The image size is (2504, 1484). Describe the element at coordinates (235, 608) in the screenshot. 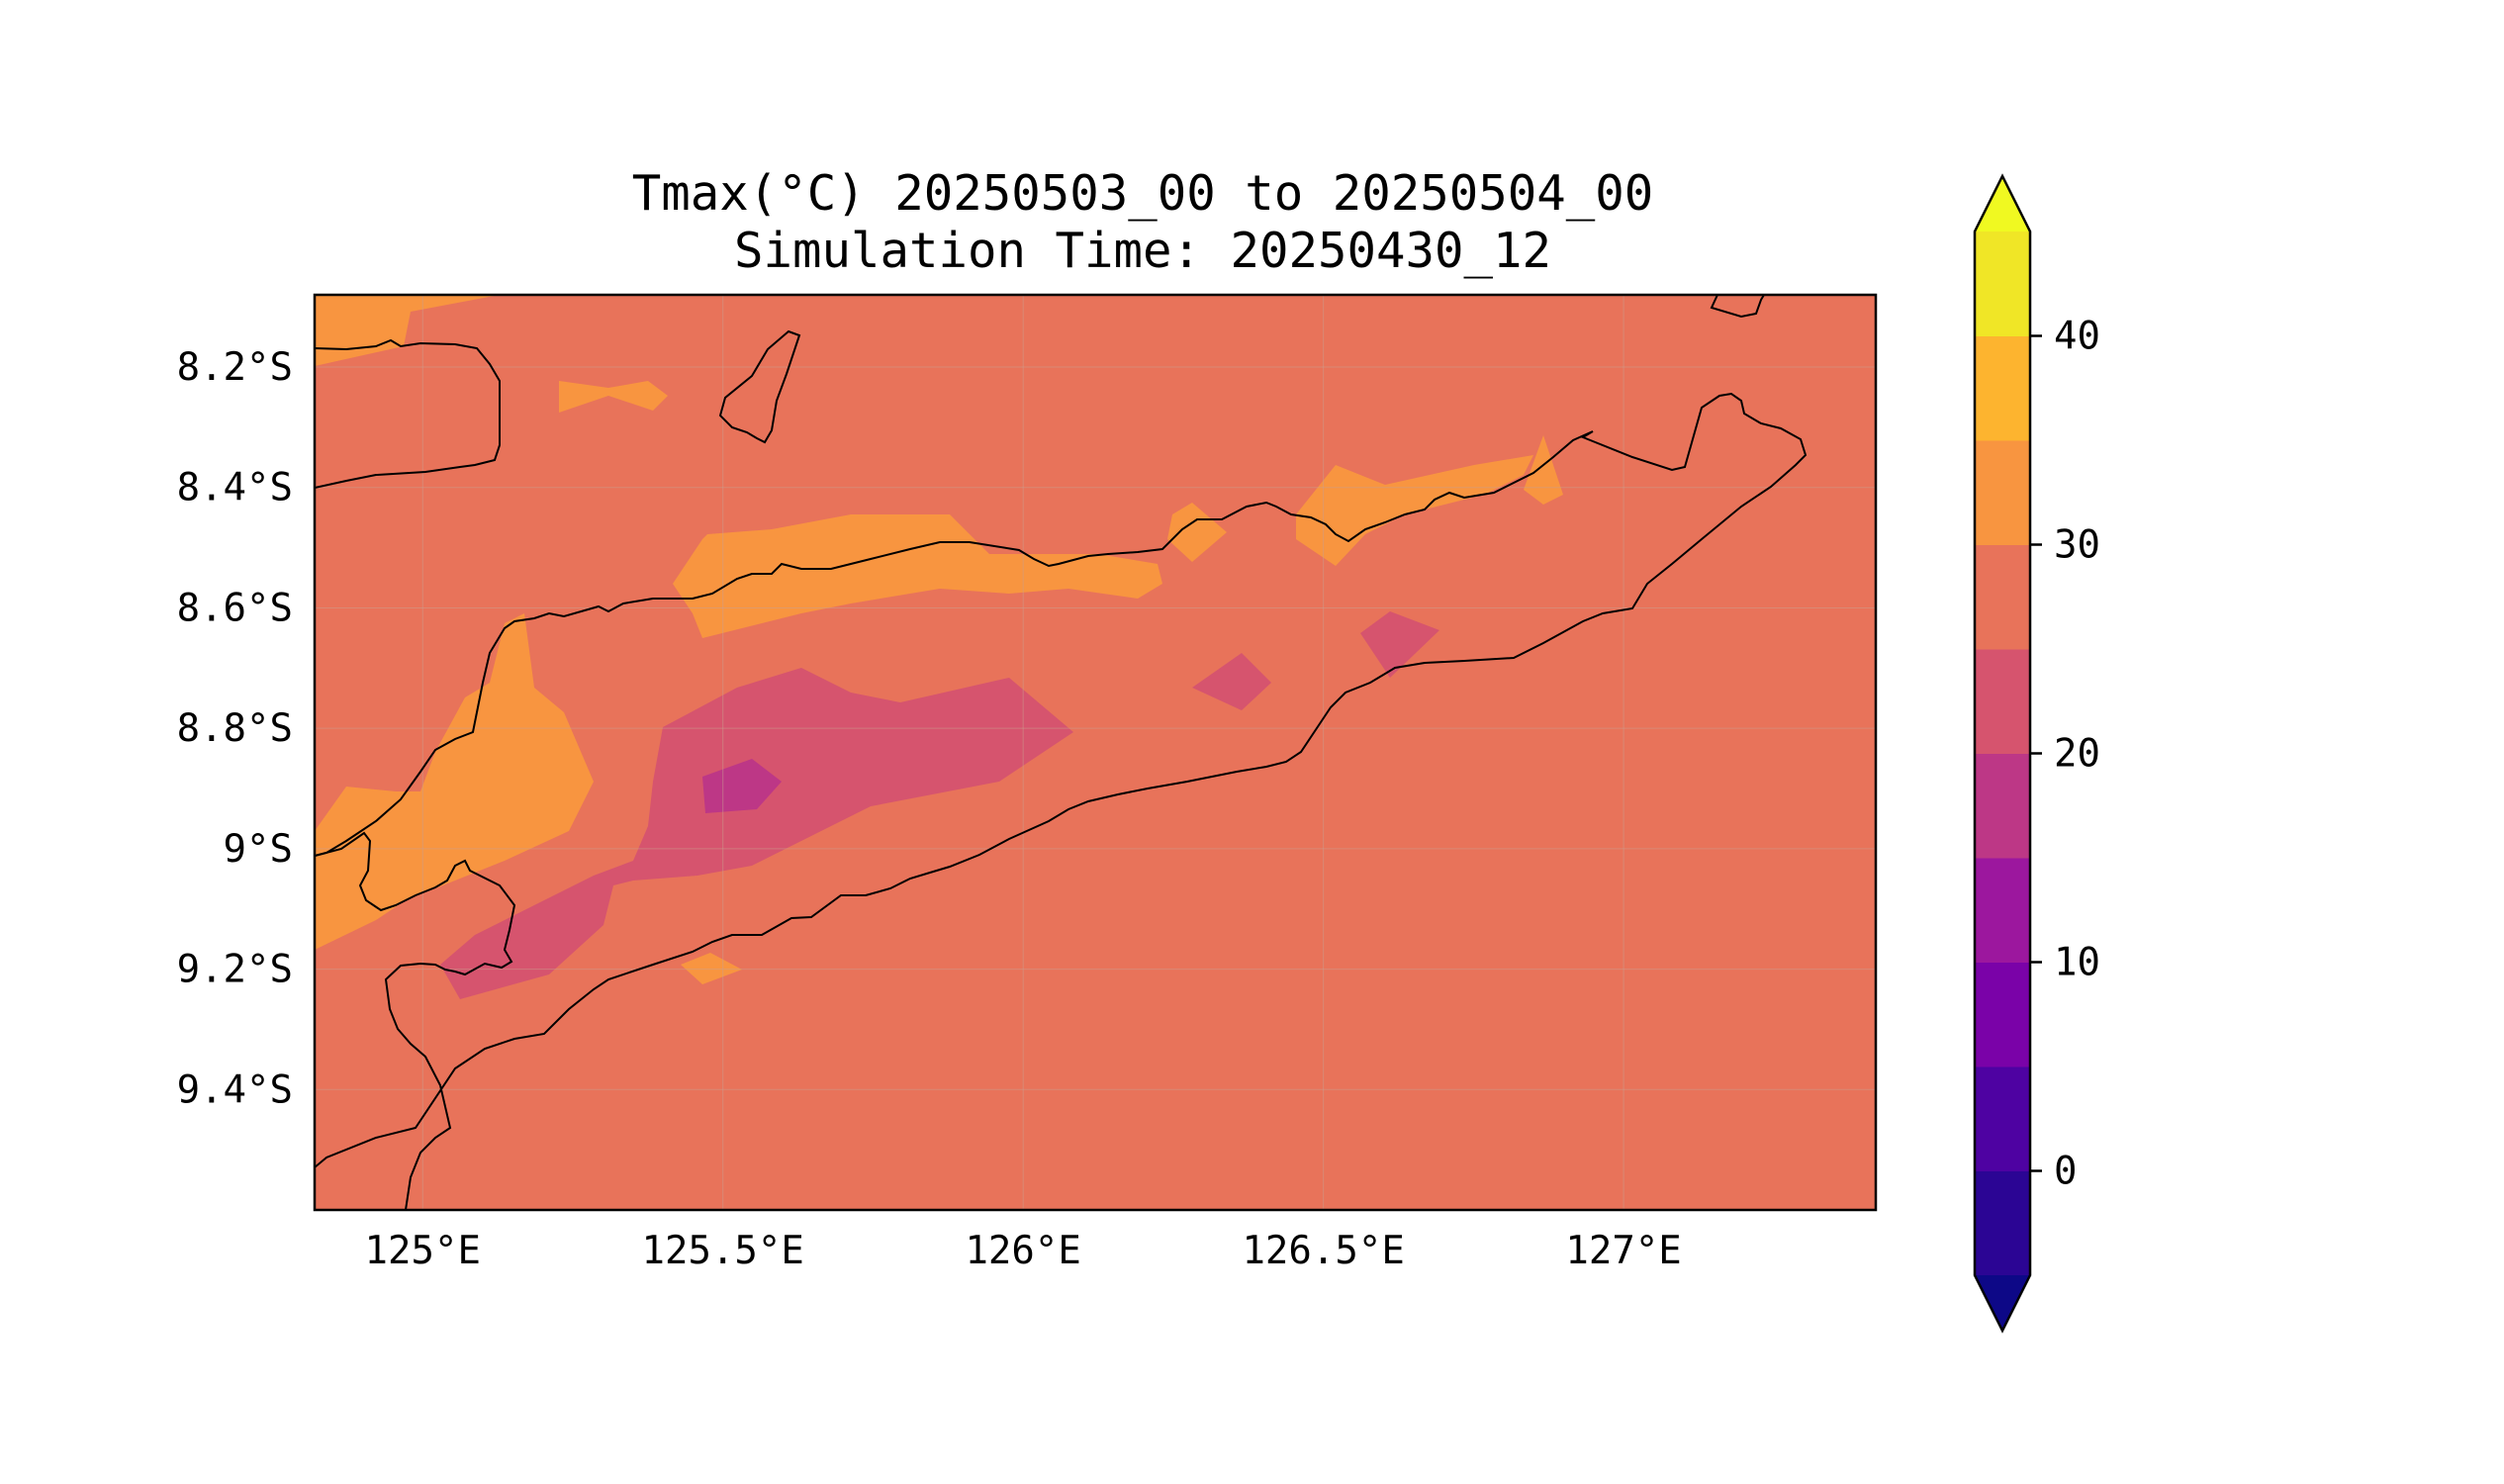

I see `lat-tick-label: 8.6°S` at that location.